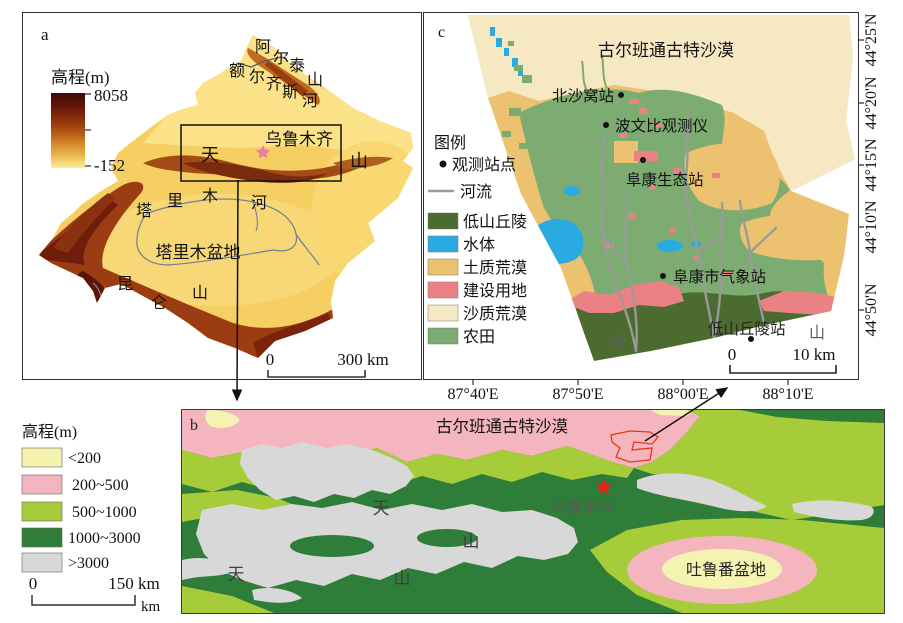 Image resolution: width=903 pixels, height=623 pixels. I want to click on tianshan-tian2: 天, so click(236, 574).